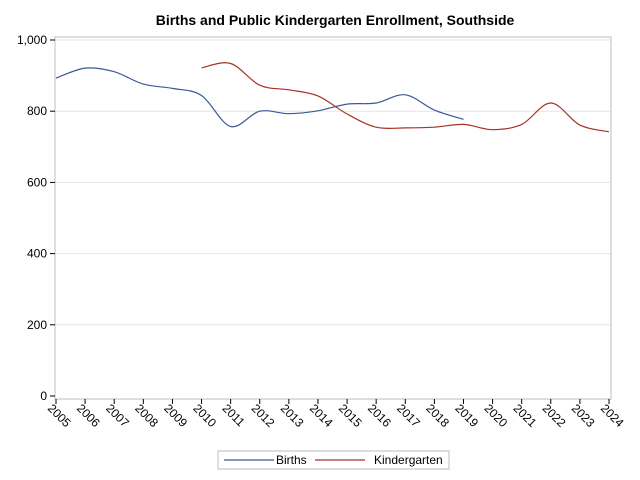 This screenshot has width=640, height=480. What do you see at coordinates (333, 460) in the screenshot?
I see `legend: Births Kindergarten` at bounding box center [333, 460].